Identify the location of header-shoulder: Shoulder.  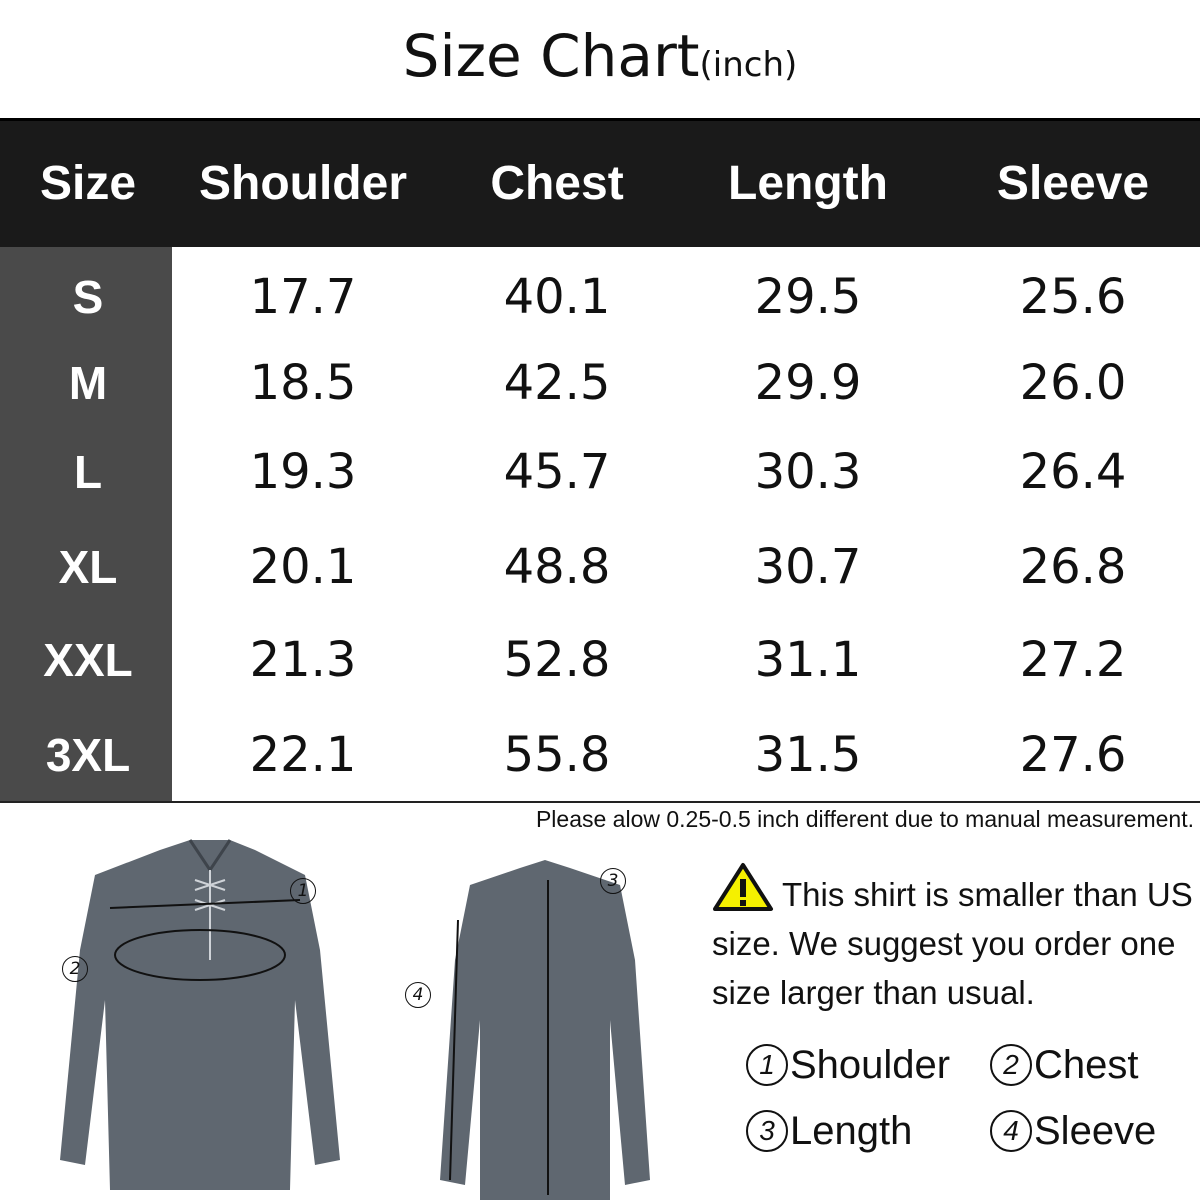
(303, 183).